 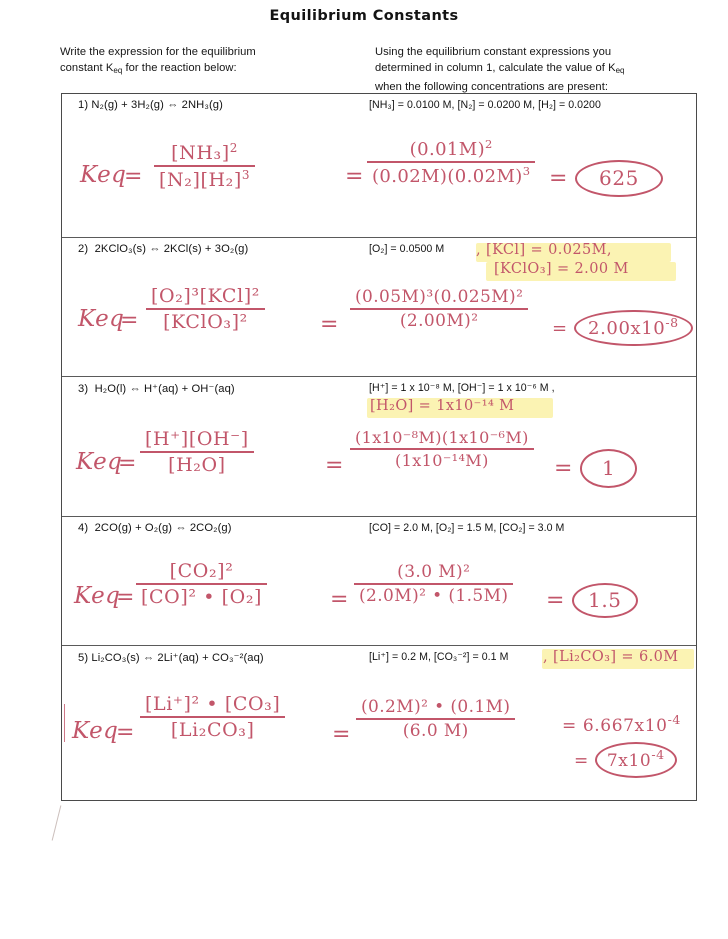 I want to click on answer-equals-2: =, so click(x=560, y=328).